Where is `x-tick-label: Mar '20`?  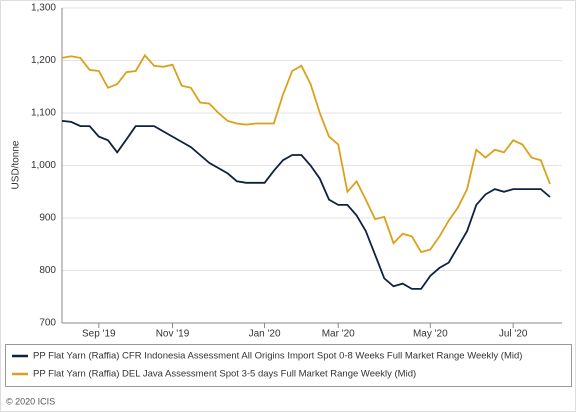 x-tick-label: Mar '20 is located at coordinates (338, 334).